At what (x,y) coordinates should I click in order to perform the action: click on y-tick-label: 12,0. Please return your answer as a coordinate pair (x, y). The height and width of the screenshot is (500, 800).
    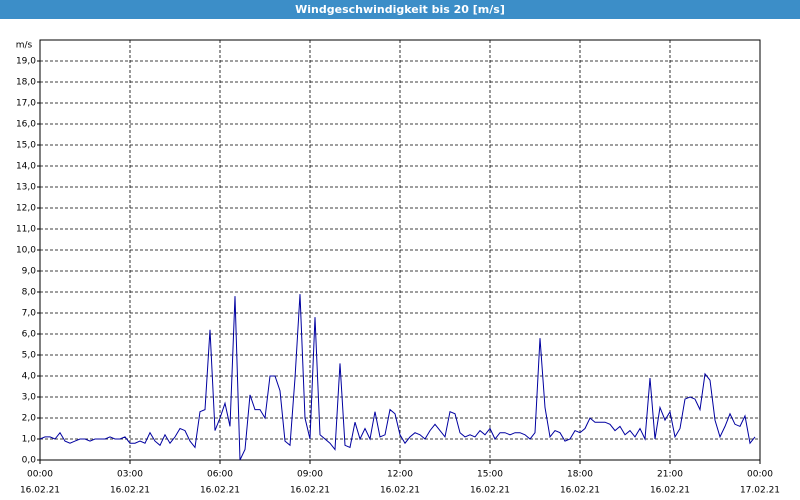
    Looking at the image, I should click on (26, 209).